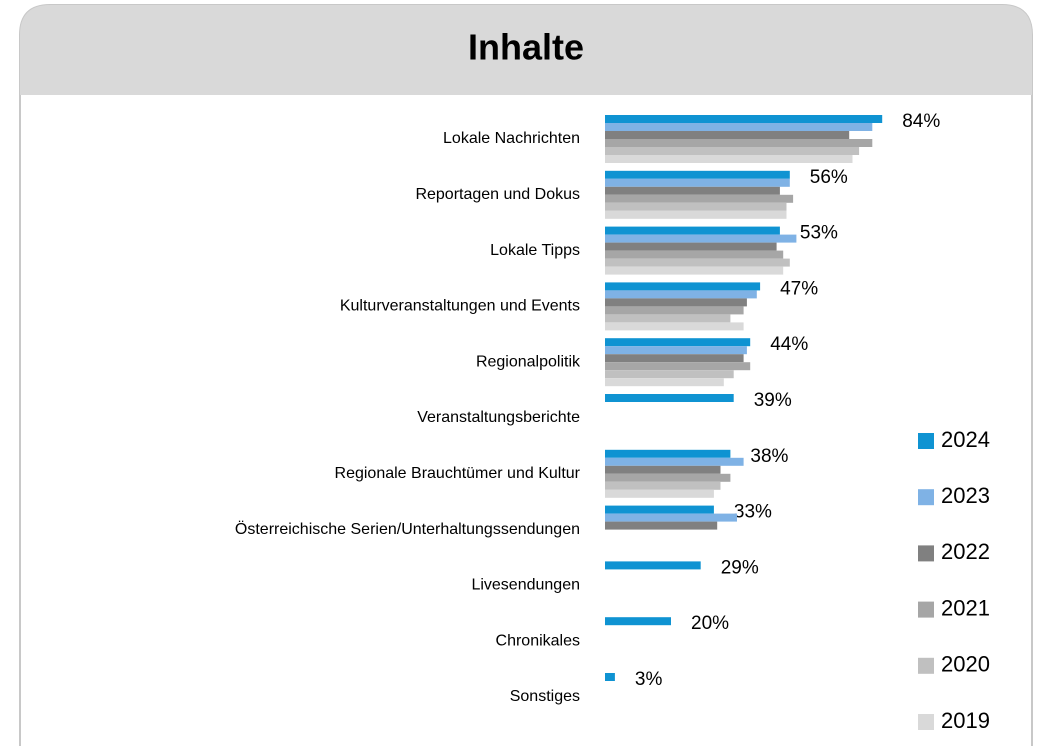 Image resolution: width=1042 pixels, height=751 pixels. Describe the element at coordinates (773, 400) in the screenshot. I see `value-label: 39%` at that location.